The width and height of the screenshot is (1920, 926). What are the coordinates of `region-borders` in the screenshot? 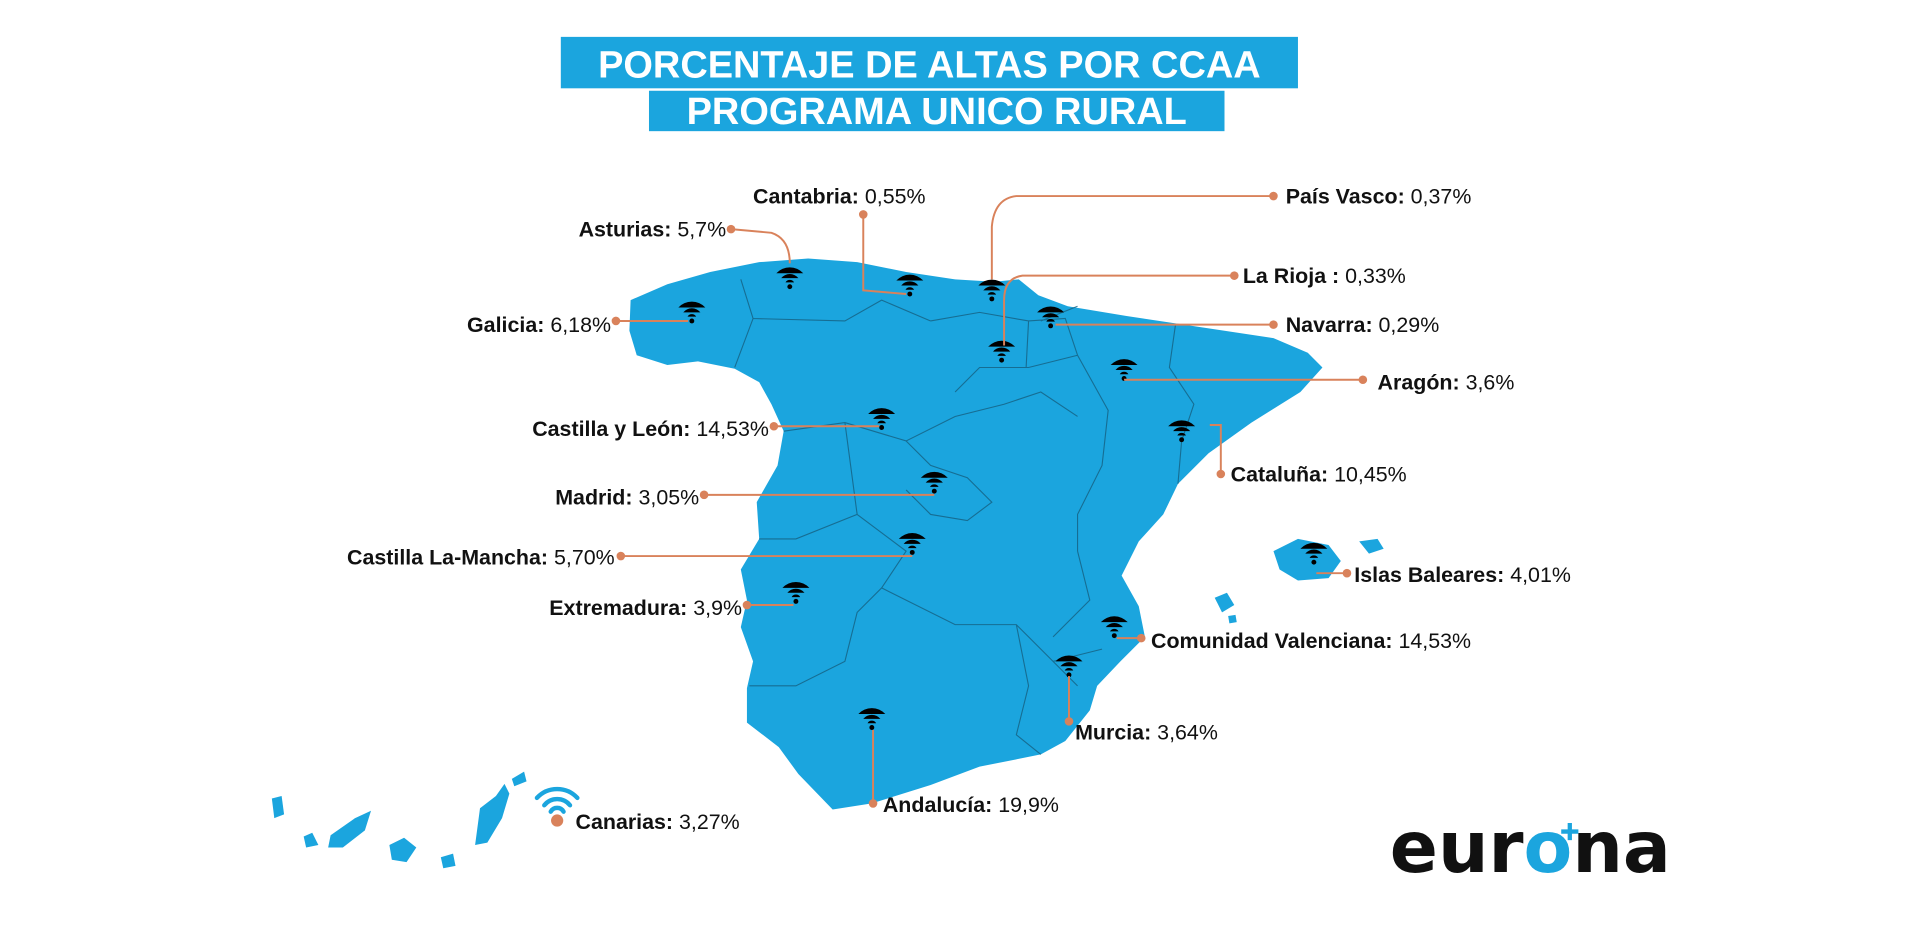 It's located at (964, 517).